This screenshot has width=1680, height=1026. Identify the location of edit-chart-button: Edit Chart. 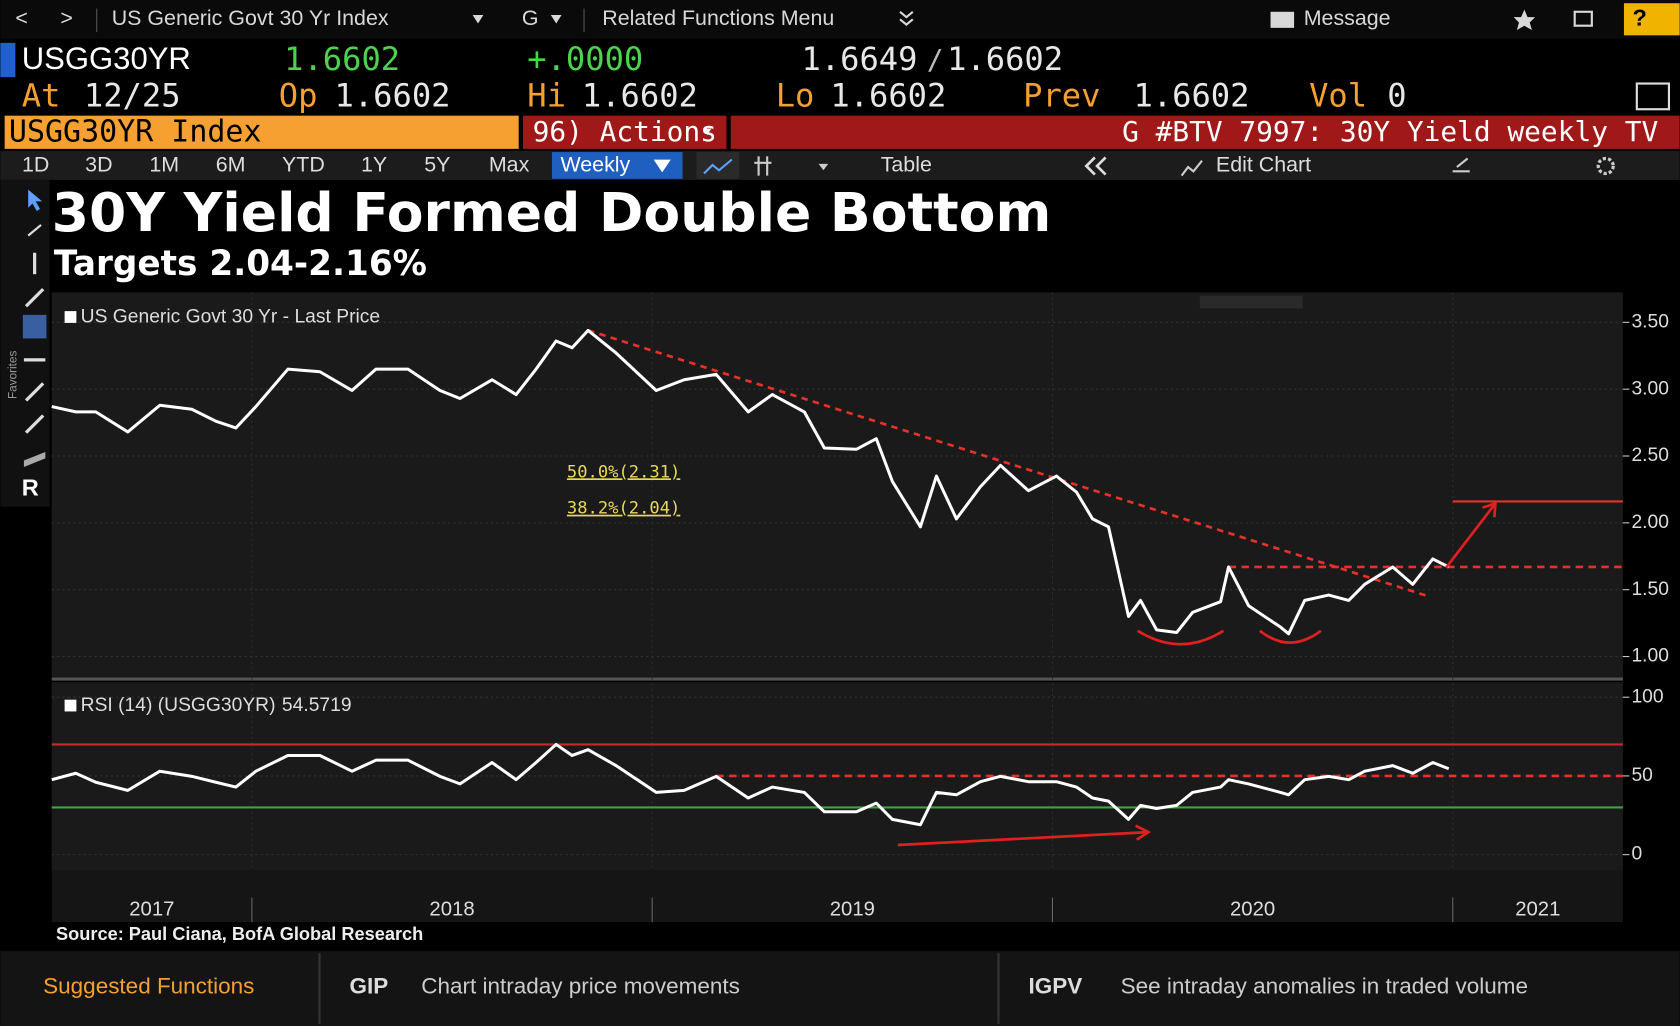
(1263, 165).